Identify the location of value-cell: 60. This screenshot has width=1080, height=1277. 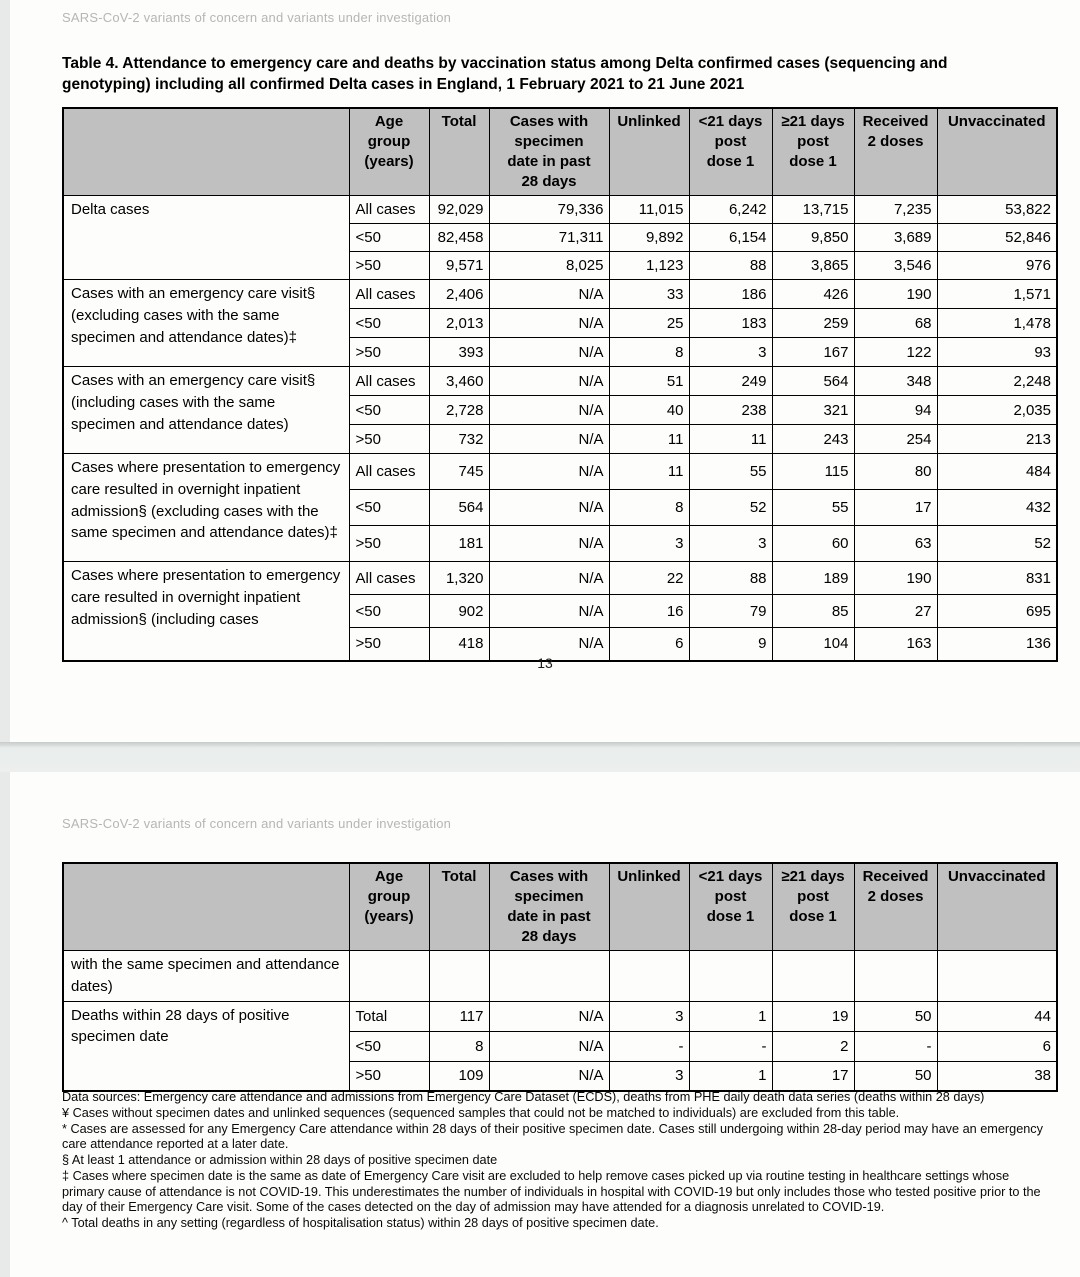
(813, 543).